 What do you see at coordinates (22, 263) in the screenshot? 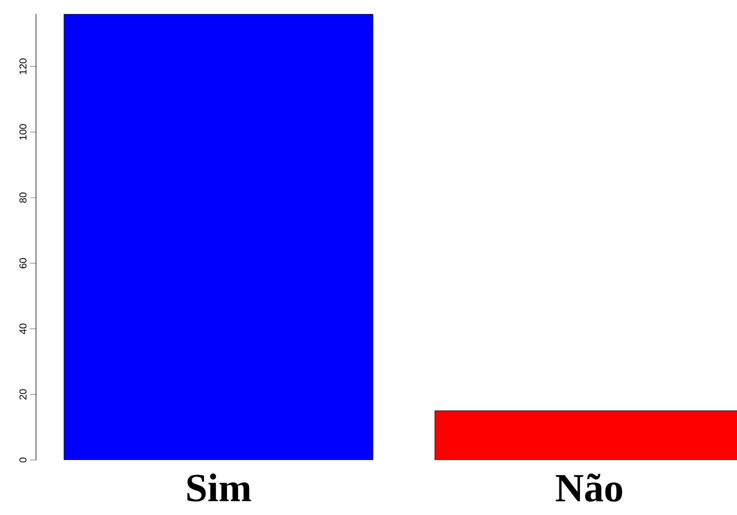
I see `y-tick-label: 60` at bounding box center [22, 263].